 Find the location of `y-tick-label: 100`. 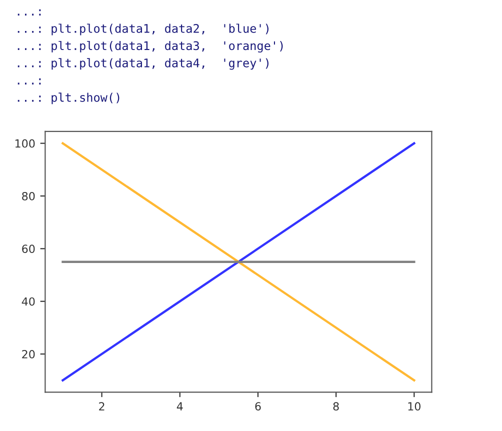

y-tick-label: 100 is located at coordinates (25, 143).